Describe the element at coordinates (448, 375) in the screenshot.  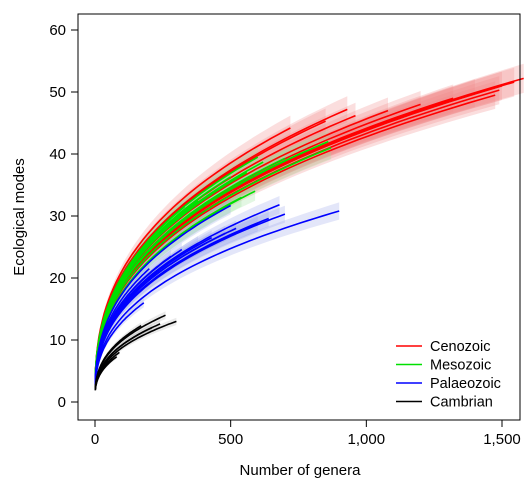
I see `legend: Cenozoic Mesozoic Palaeozoic Cambrian` at that location.